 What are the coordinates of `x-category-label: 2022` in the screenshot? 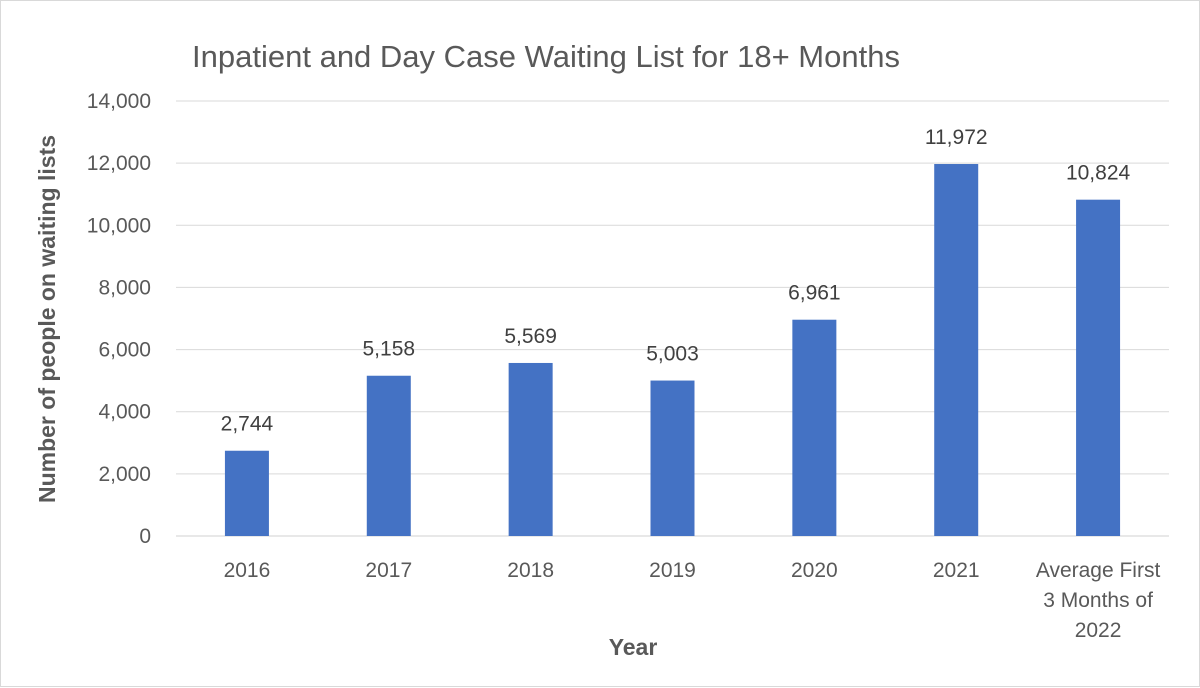 It's located at (1098, 630).